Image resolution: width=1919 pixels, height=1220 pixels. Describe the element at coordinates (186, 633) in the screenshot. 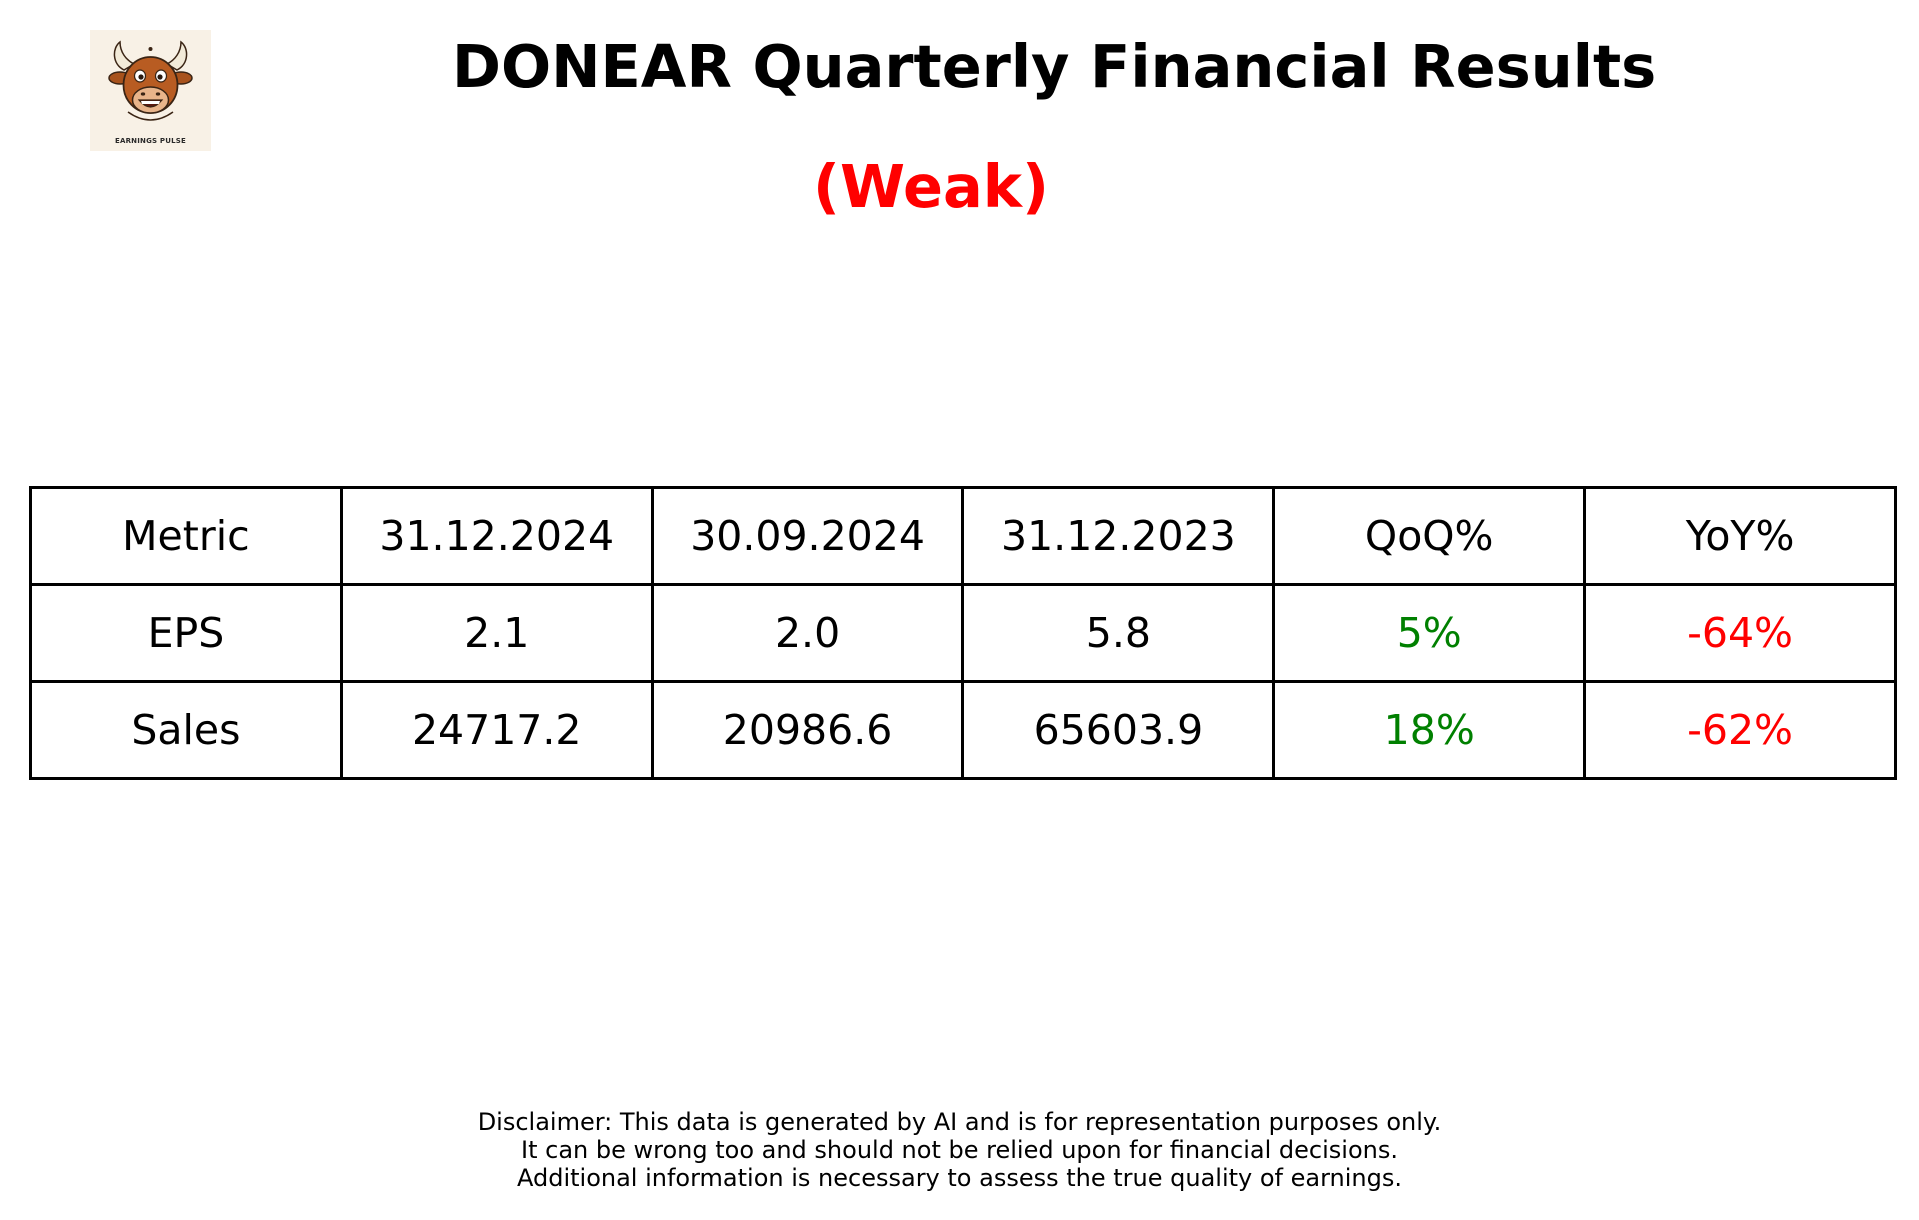

I see `metric-name-cell: EPS` at that location.